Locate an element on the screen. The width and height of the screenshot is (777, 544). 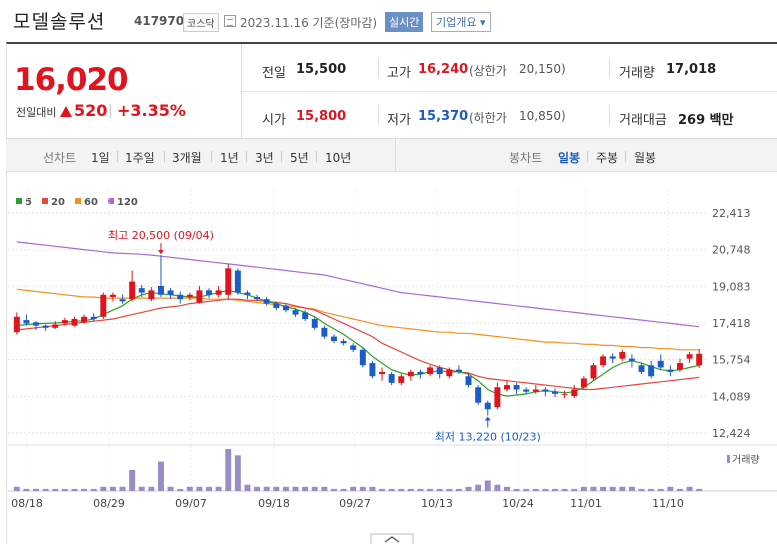
volume-legend-swatch is located at coordinates (728, 459).